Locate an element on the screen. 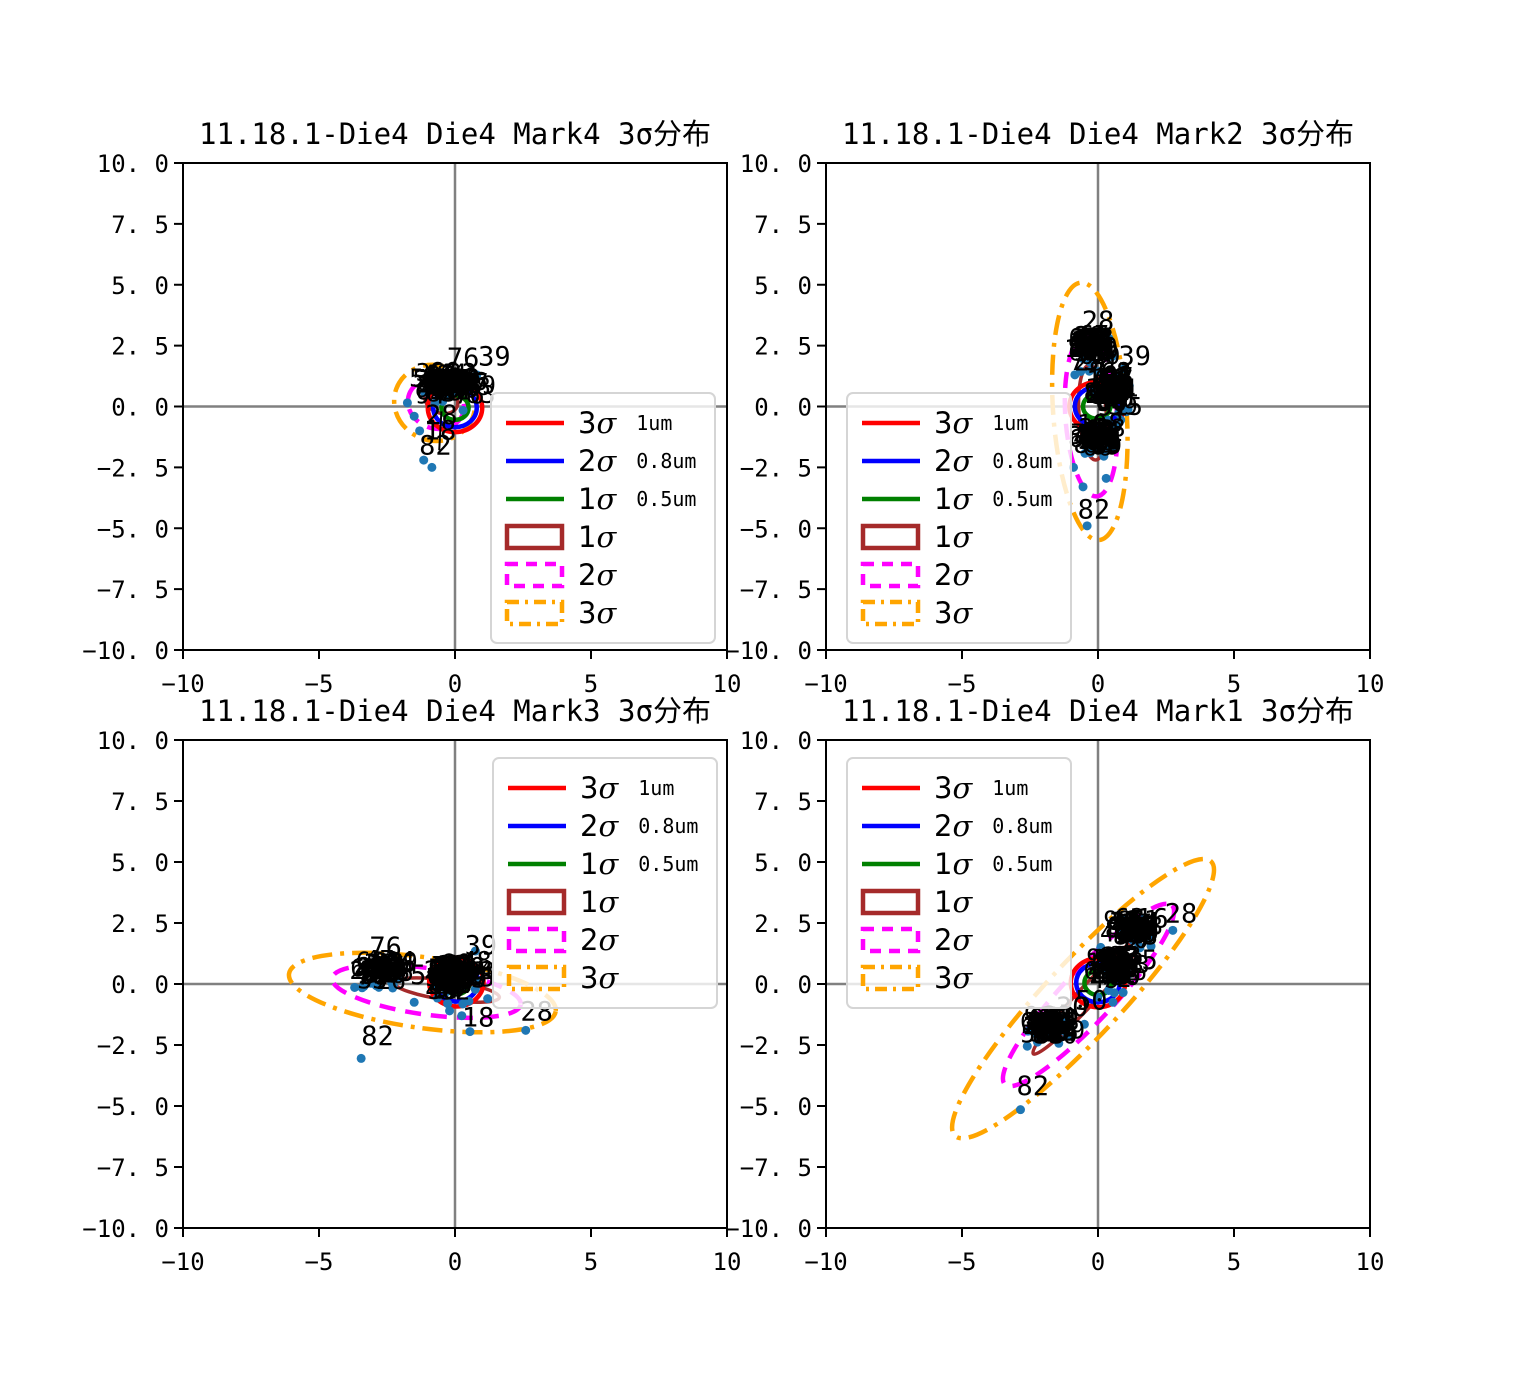  mark3-legend-entry-3: 1σ is located at coordinates (604, 902).